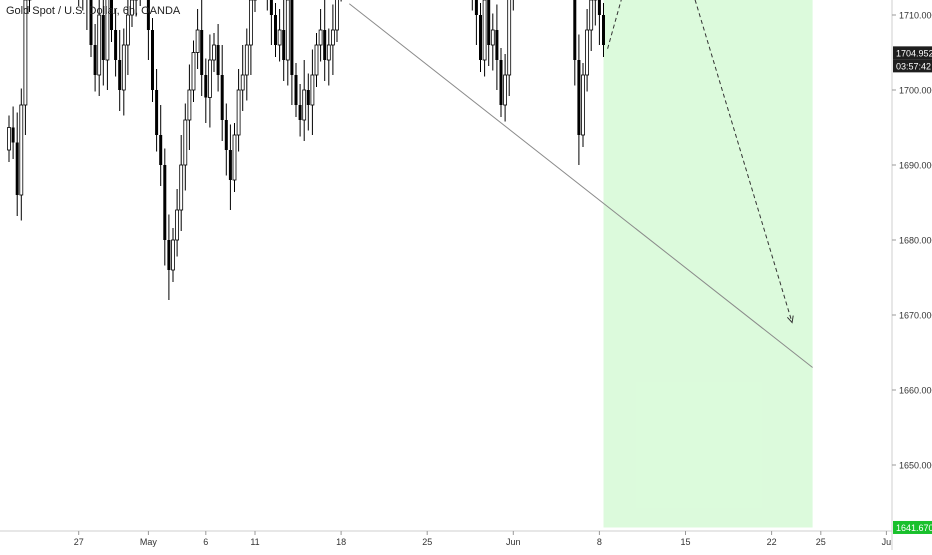 The image size is (932, 555). I want to click on price-axis-label: 1680.000, so click(915, 241).